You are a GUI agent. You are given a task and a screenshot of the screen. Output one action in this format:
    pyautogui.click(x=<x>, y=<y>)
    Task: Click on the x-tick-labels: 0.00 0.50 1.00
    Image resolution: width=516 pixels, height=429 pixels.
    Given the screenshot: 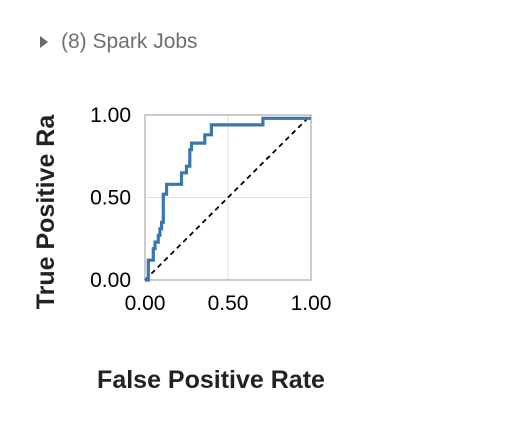 What is the action you would take?
    pyautogui.click(x=228, y=303)
    